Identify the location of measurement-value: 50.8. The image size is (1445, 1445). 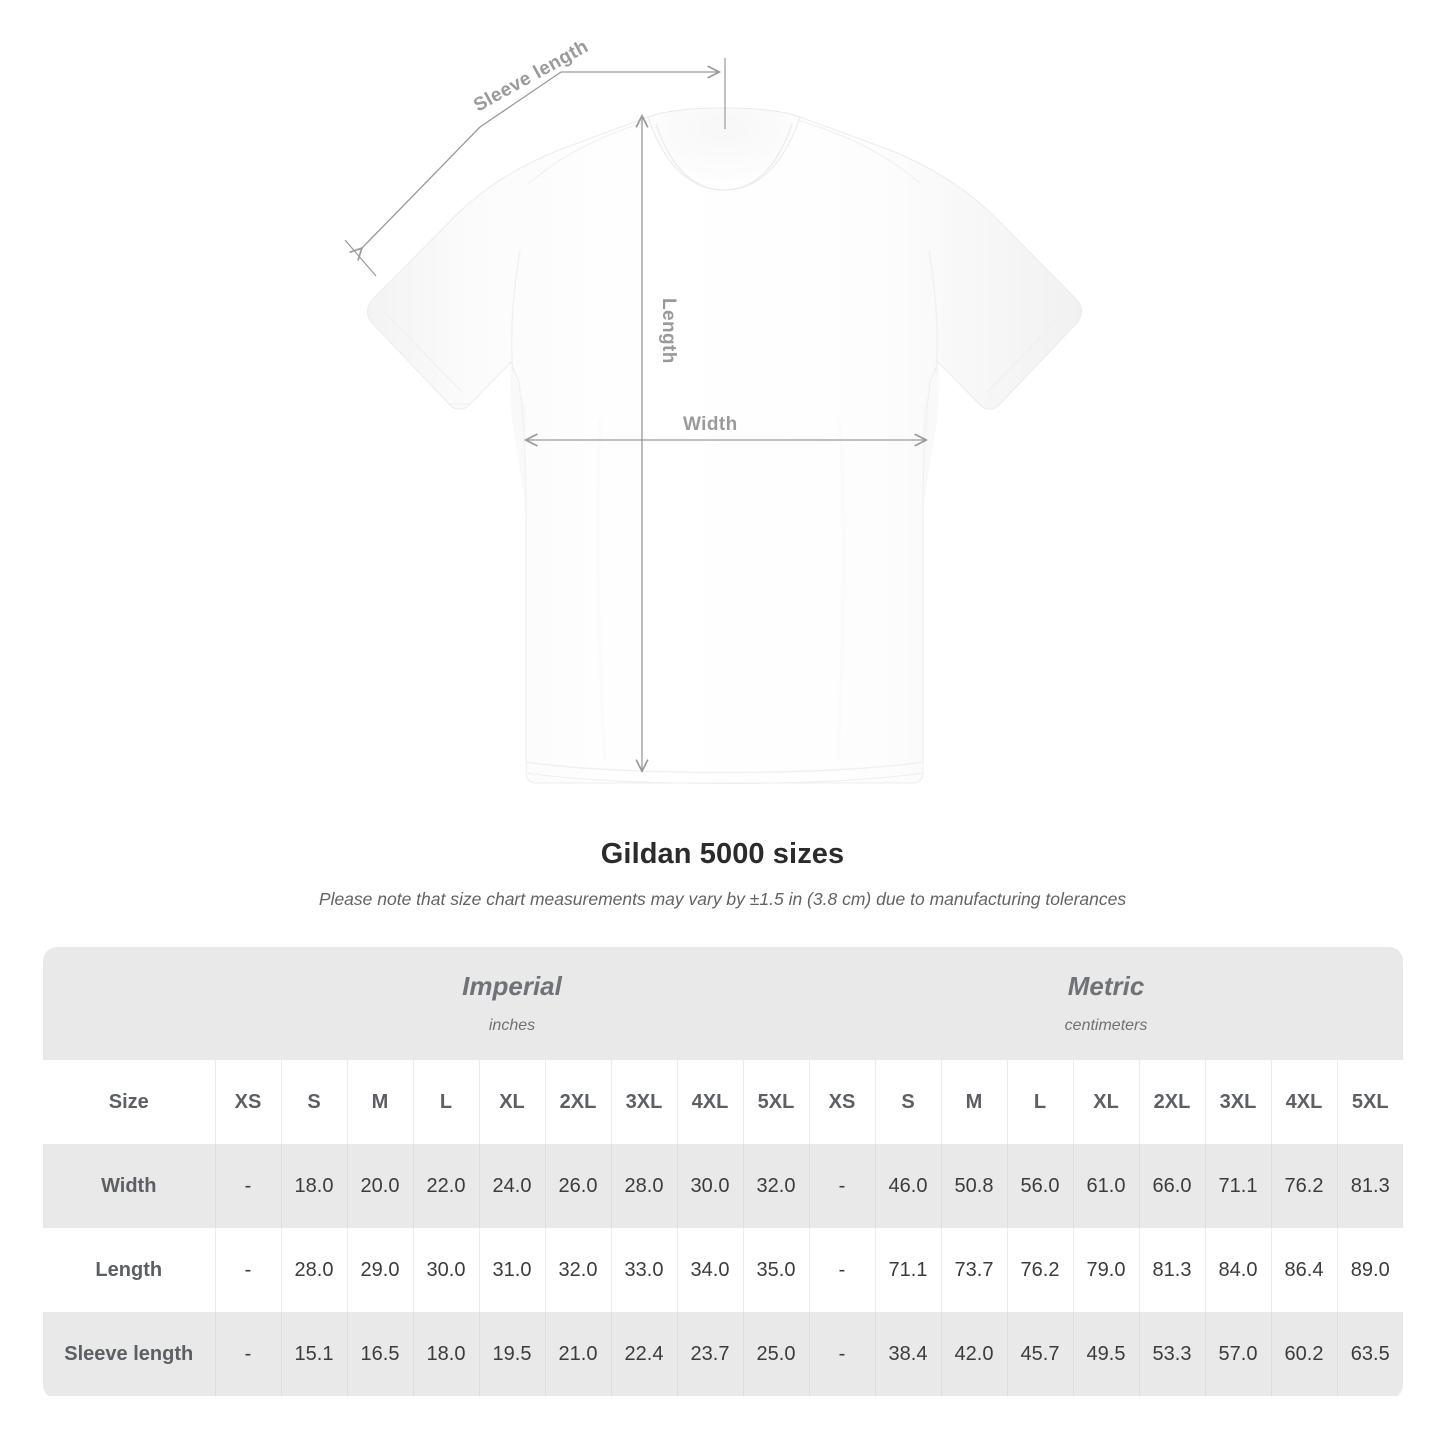
(974, 1186).